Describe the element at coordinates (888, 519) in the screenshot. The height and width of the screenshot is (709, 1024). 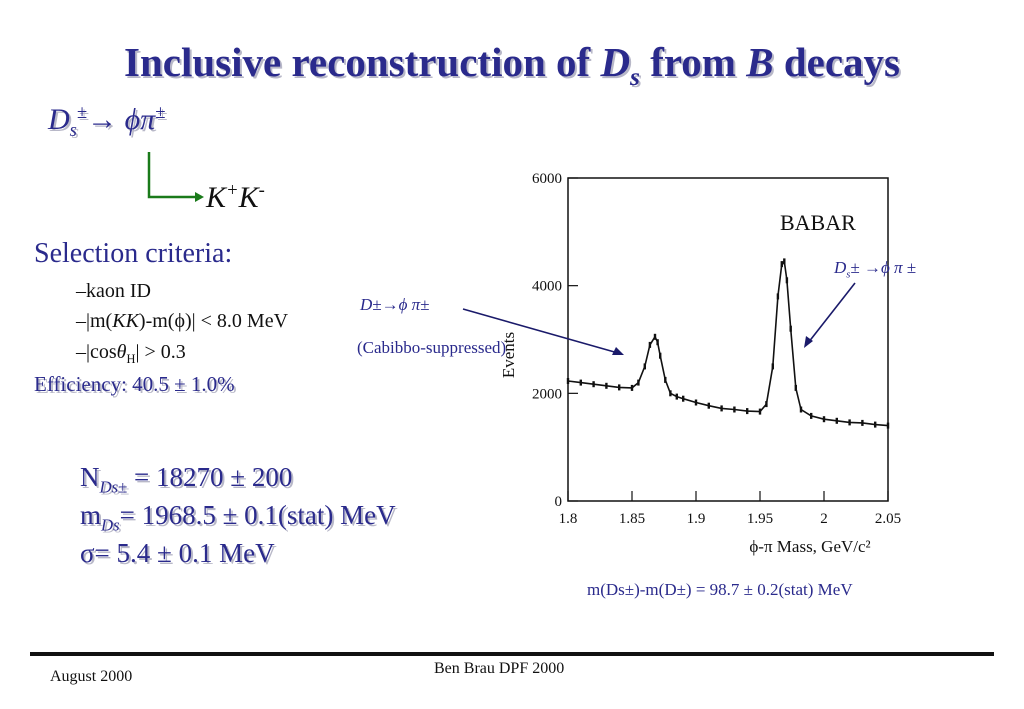
I see `x-tick-label: 2.05` at that location.